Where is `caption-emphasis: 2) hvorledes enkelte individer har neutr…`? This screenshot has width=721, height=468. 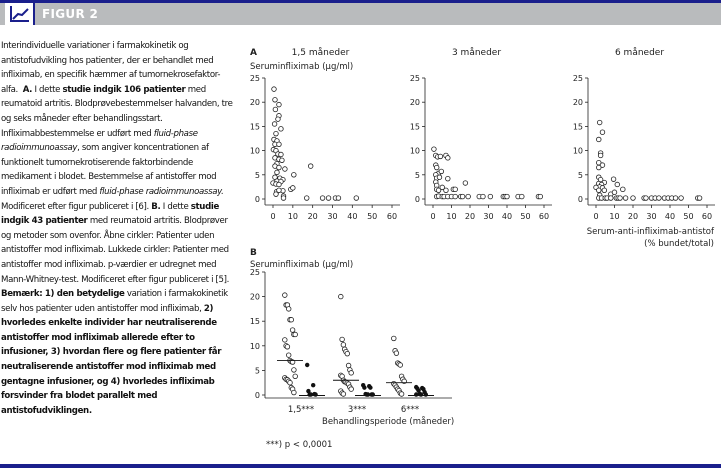
caption-emphasis: 2) hvorledes enkelte individer har neutr… is located at coordinates (111, 359).